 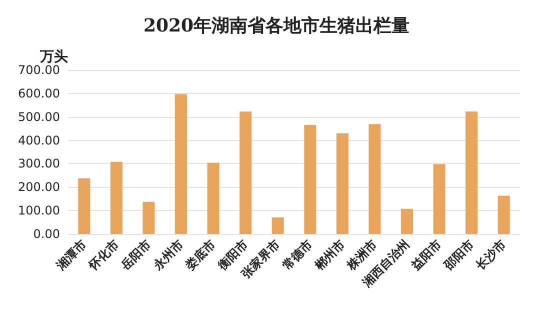 I want to click on y-tick-label: 400.00, so click(x=39, y=140).